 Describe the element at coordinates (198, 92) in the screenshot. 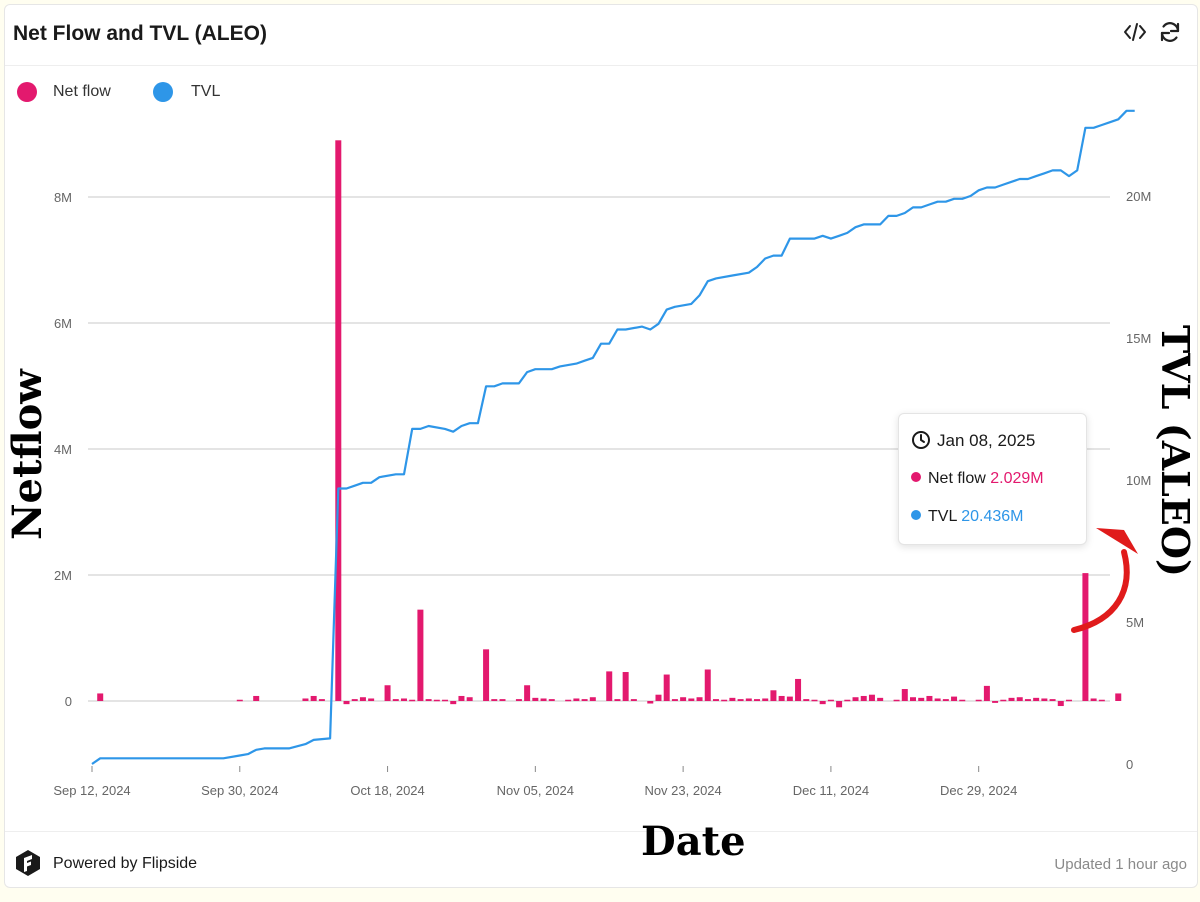

I see `legend-item-tvl: TVL` at that location.